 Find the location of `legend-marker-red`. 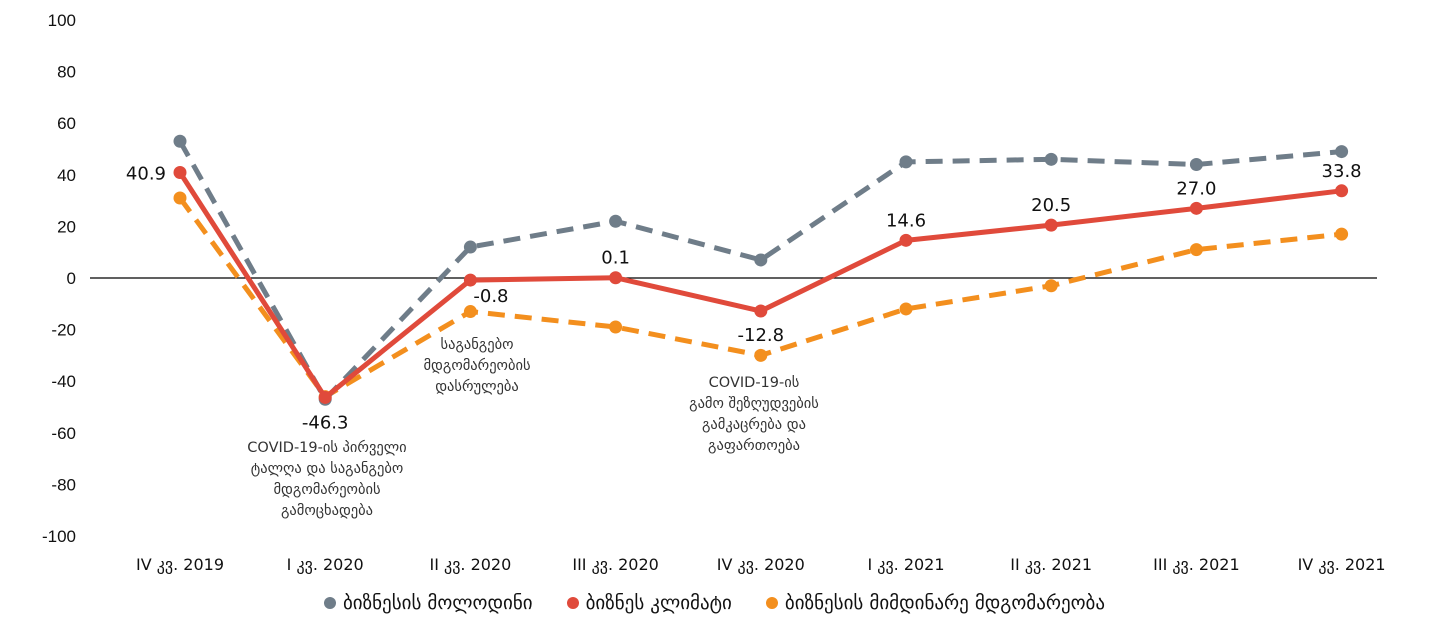

legend-marker-red is located at coordinates (572, 603).